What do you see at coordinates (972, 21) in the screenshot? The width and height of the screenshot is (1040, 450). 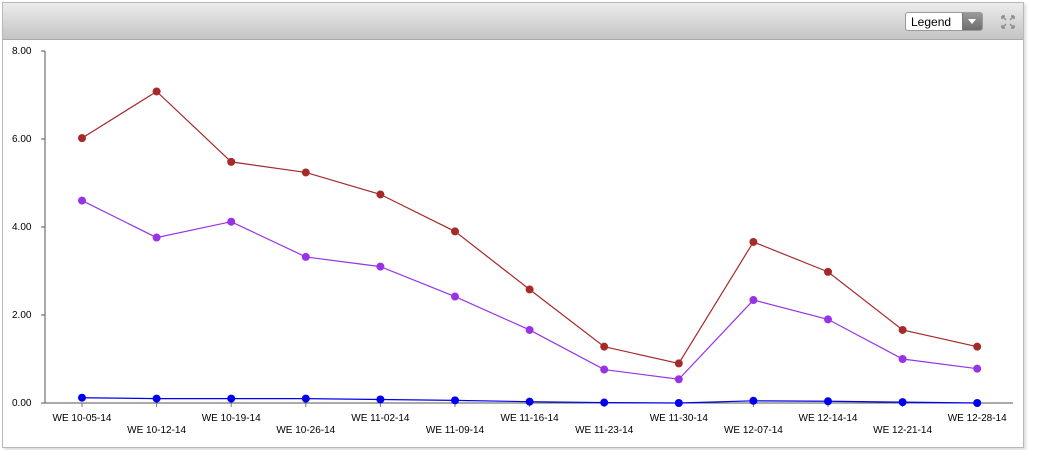 I see `chevron-down-icon` at bounding box center [972, 21].